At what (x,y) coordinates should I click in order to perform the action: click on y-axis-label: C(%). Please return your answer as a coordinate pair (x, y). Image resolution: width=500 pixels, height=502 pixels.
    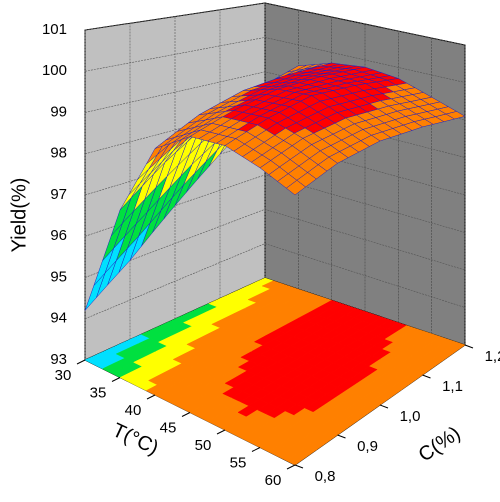
    Looking at the image, I should click on (440, 444).